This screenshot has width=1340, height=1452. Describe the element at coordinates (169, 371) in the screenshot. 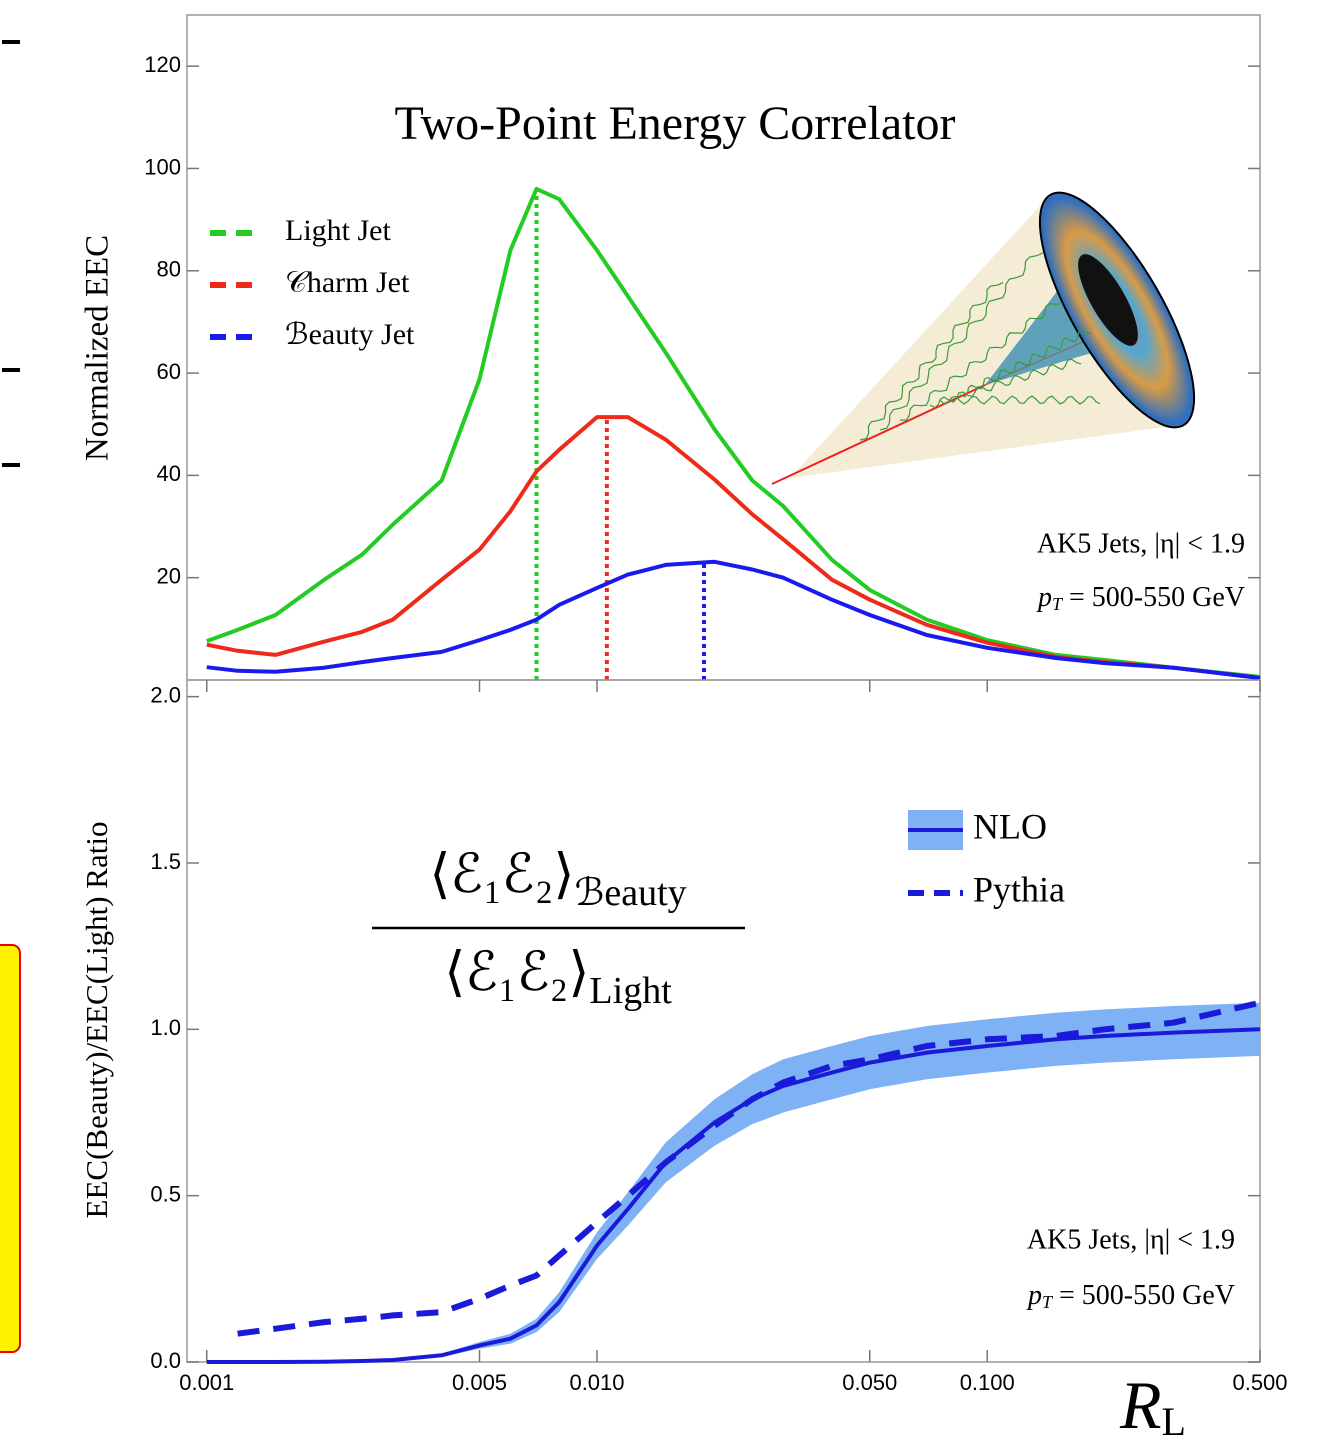

I see `y-tick-label: 60` at that location.